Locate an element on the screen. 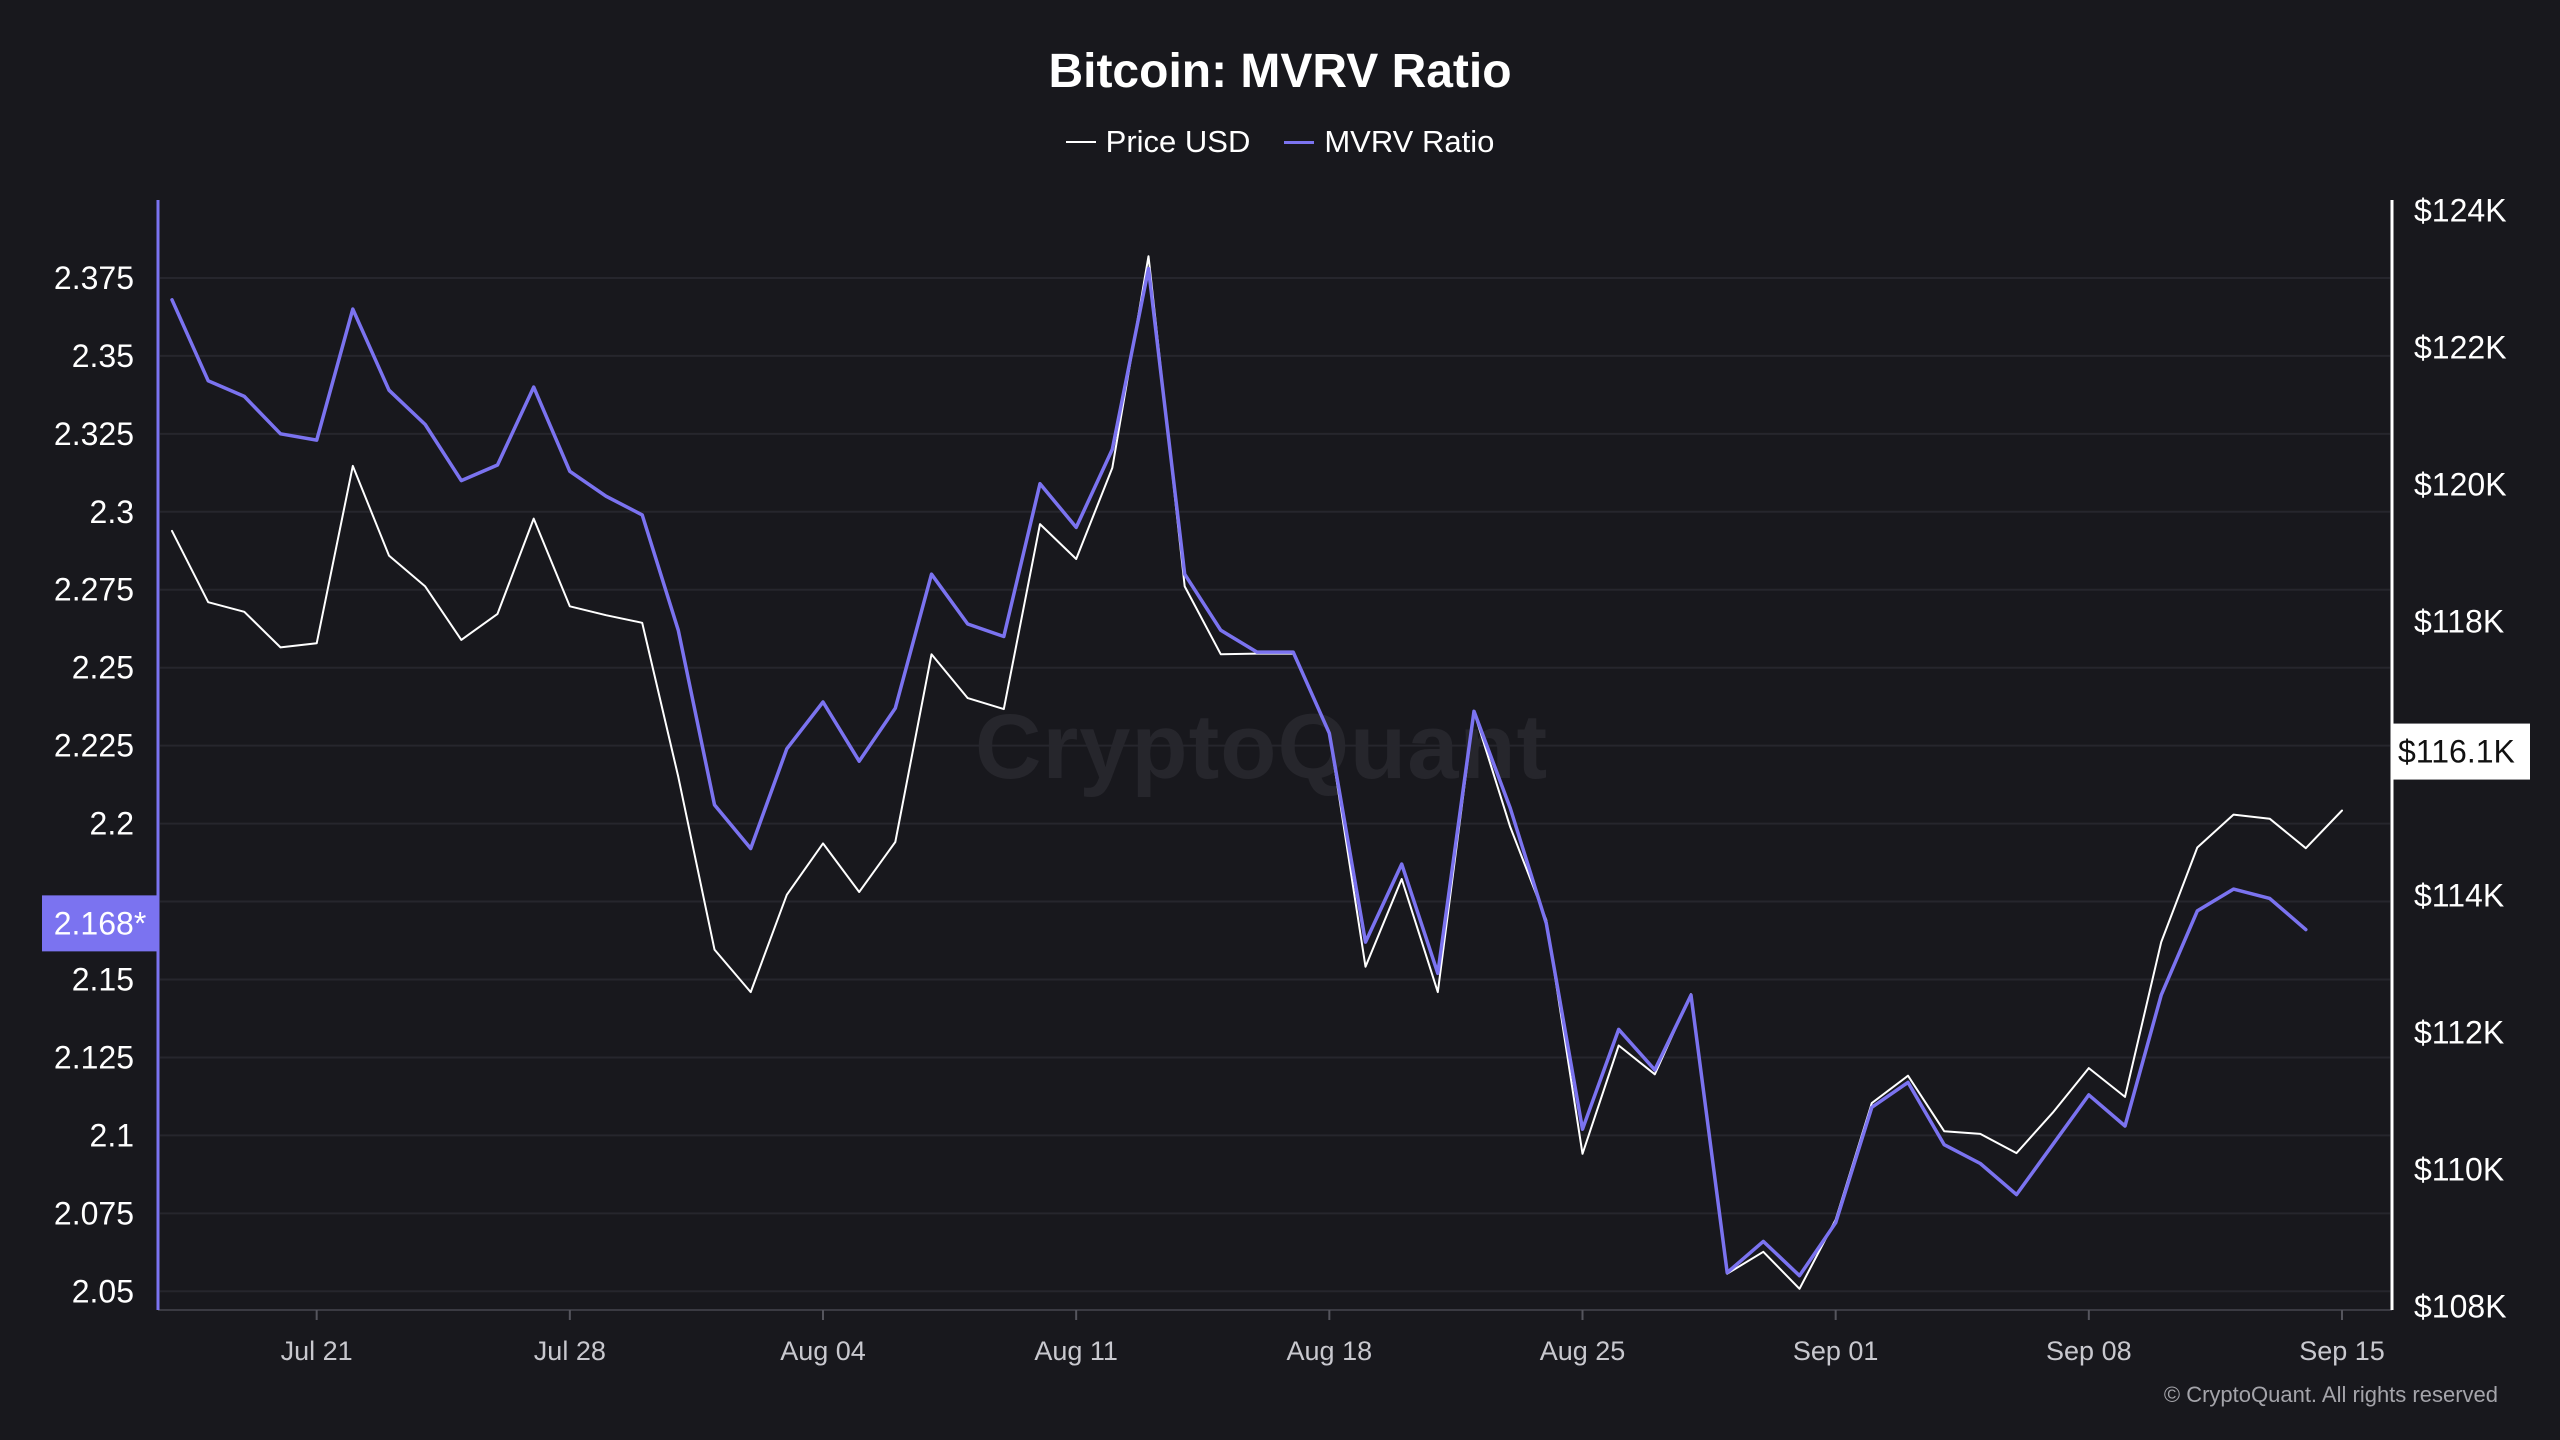  x-tick-label: Jul 21 is located at coordinates (317, 1351).